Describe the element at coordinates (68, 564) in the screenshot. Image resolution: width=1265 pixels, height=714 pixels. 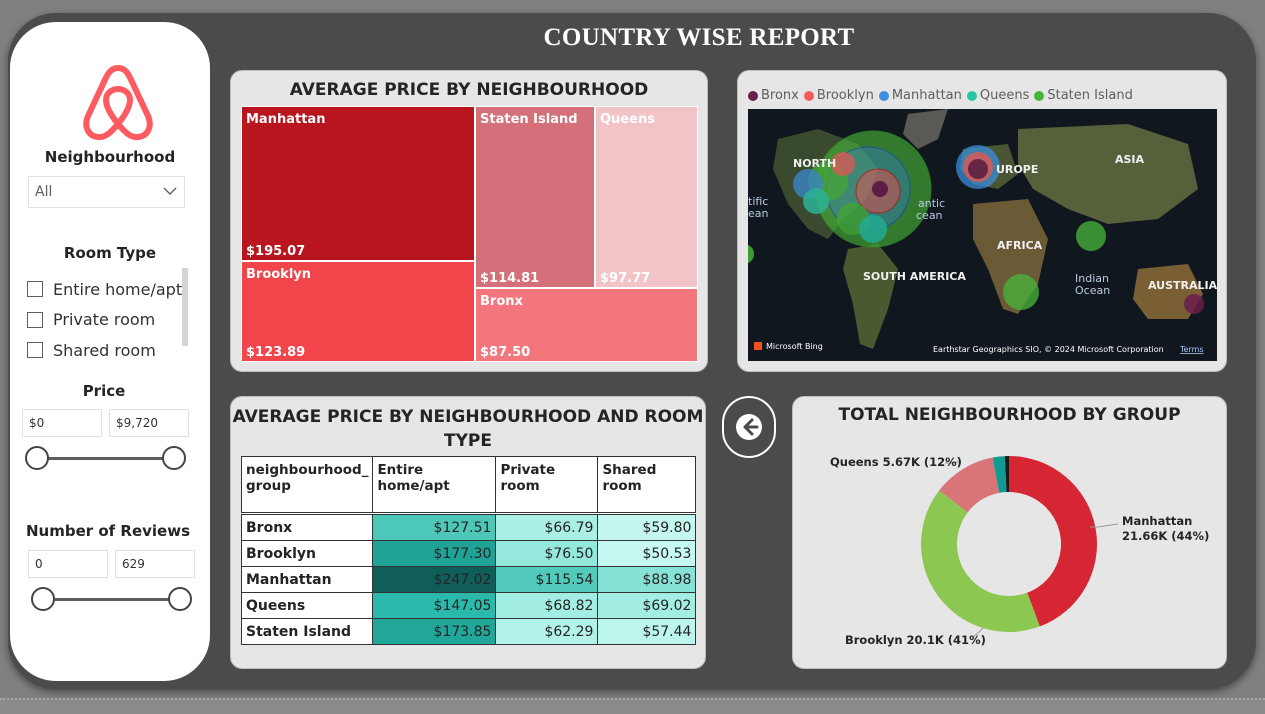
I see `reviews-min-input: 0` at that location.